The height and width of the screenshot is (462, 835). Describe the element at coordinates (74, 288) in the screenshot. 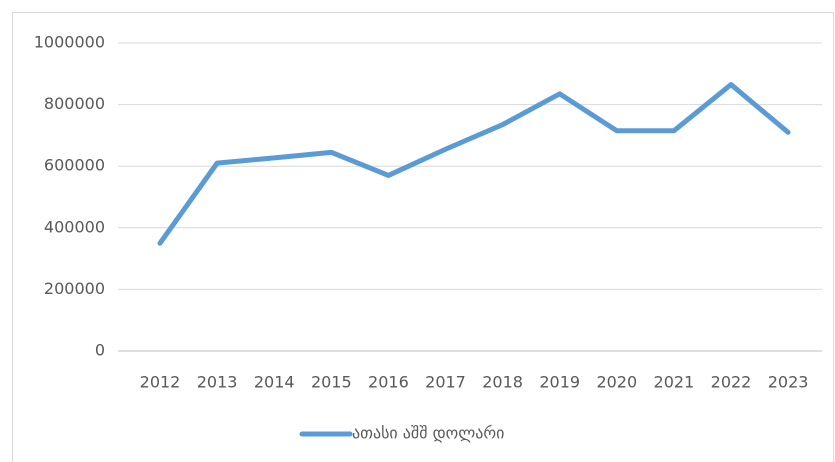

I see `y-tick-label: 200000` at that location.